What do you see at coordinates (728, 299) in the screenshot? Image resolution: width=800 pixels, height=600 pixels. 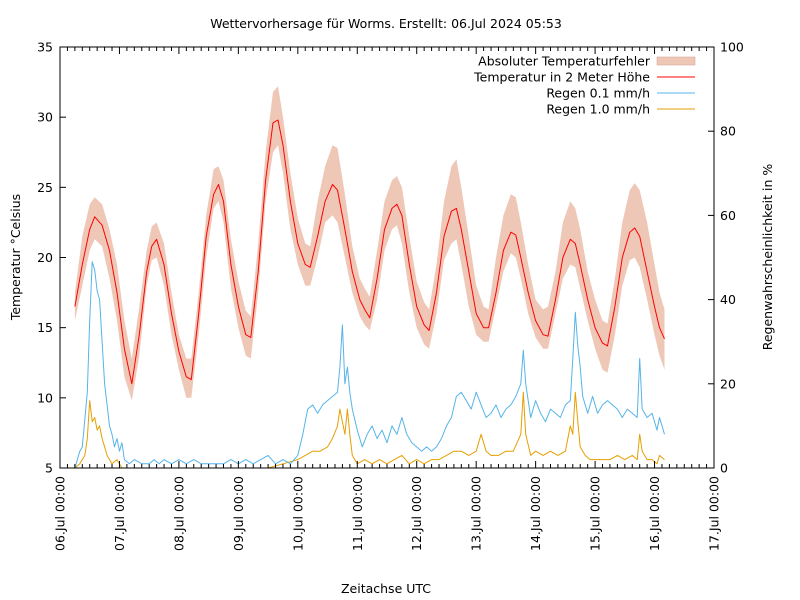 I see `y2-tick-label: 40` at bounding box center [728, 299].